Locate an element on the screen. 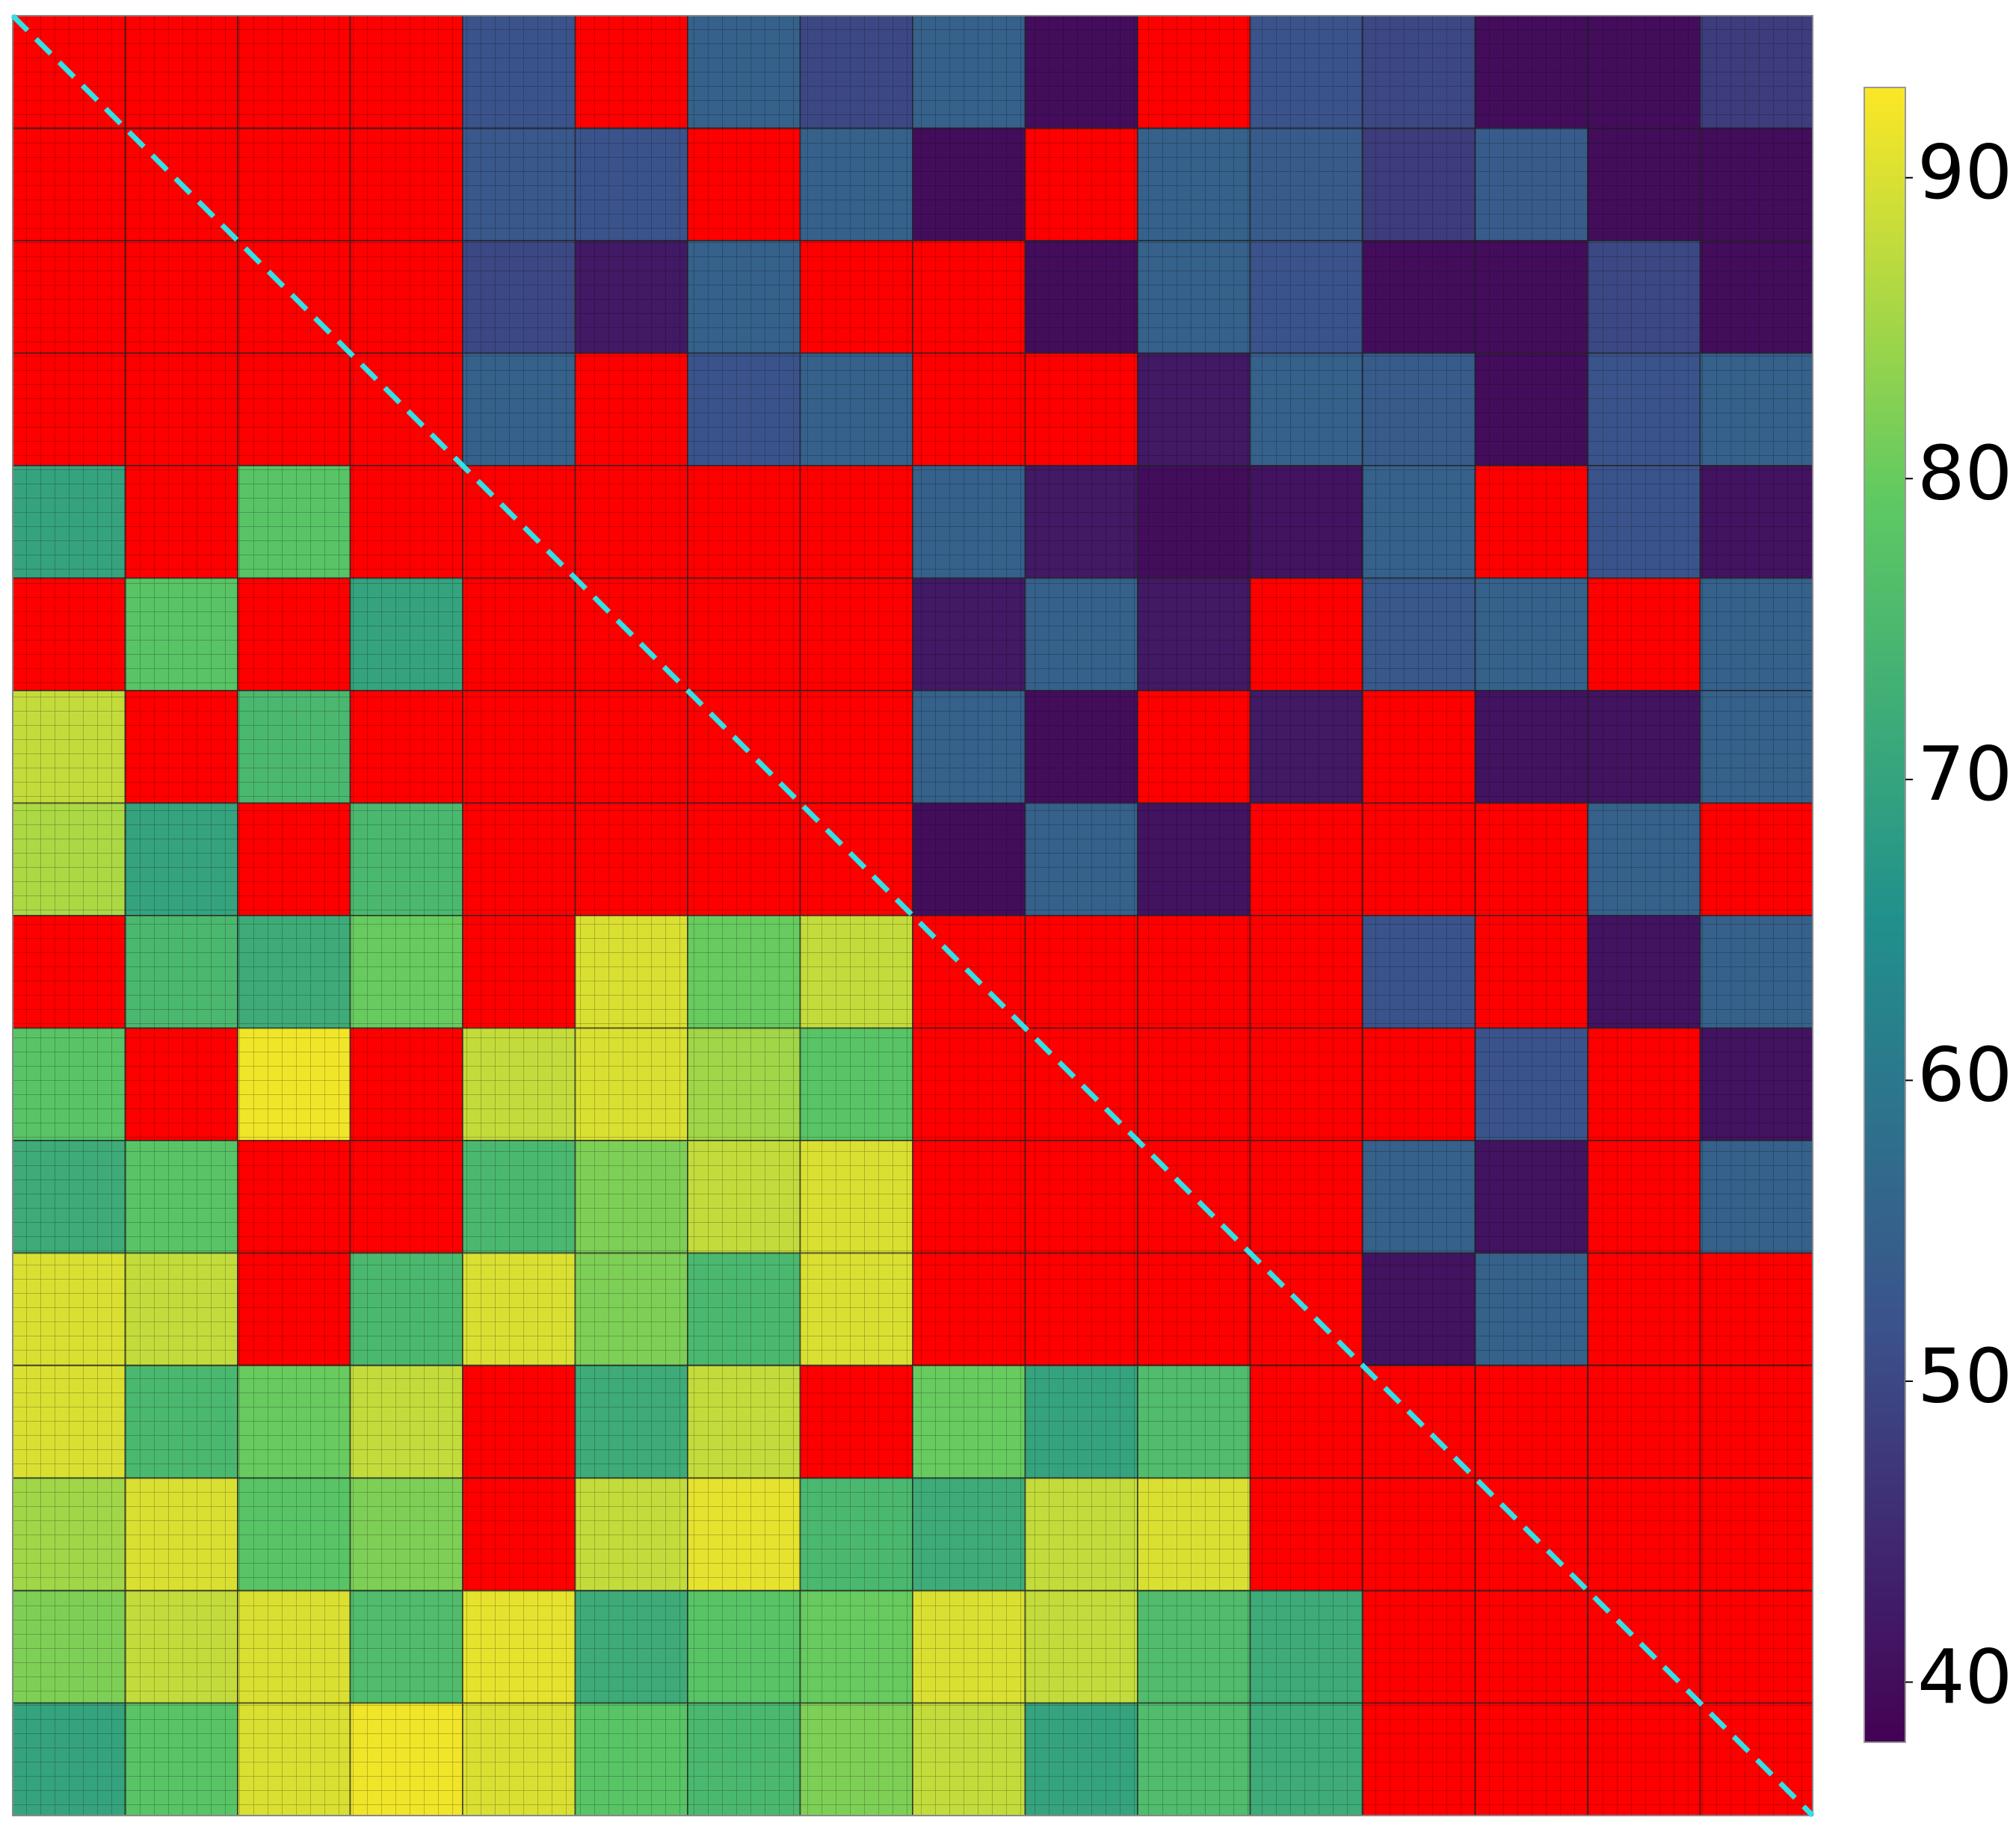 The image size is (2016, 1829). colorbar is located at coordinates (1885, 915).